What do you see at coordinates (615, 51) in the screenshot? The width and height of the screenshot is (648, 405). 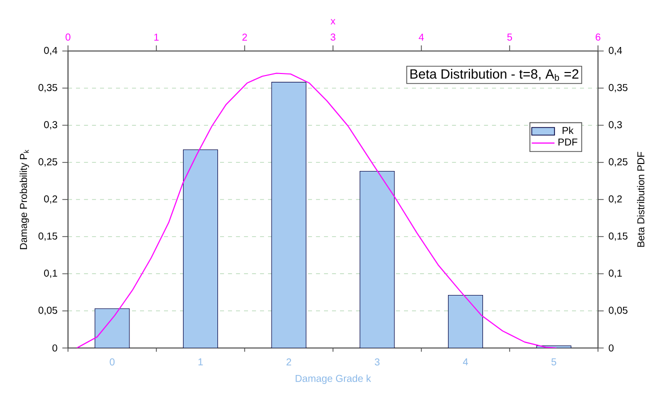 I see `y2-tick-label: 0,4` at bounding box center [615, 51].